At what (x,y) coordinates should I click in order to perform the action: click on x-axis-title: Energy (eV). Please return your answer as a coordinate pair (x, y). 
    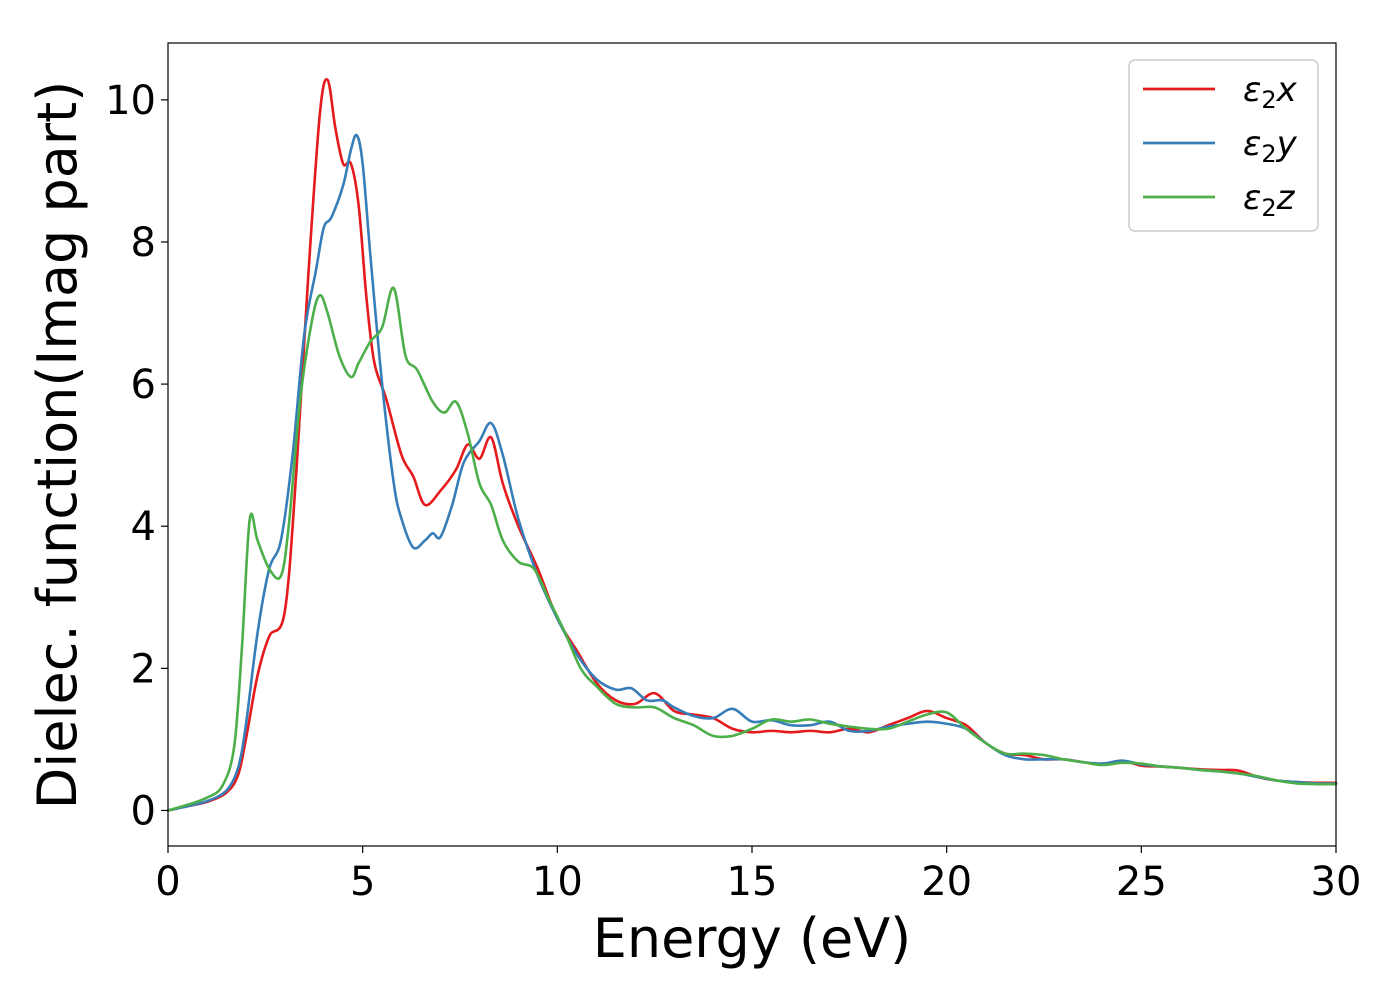
    Looking at the image, I should click on (752, 938).